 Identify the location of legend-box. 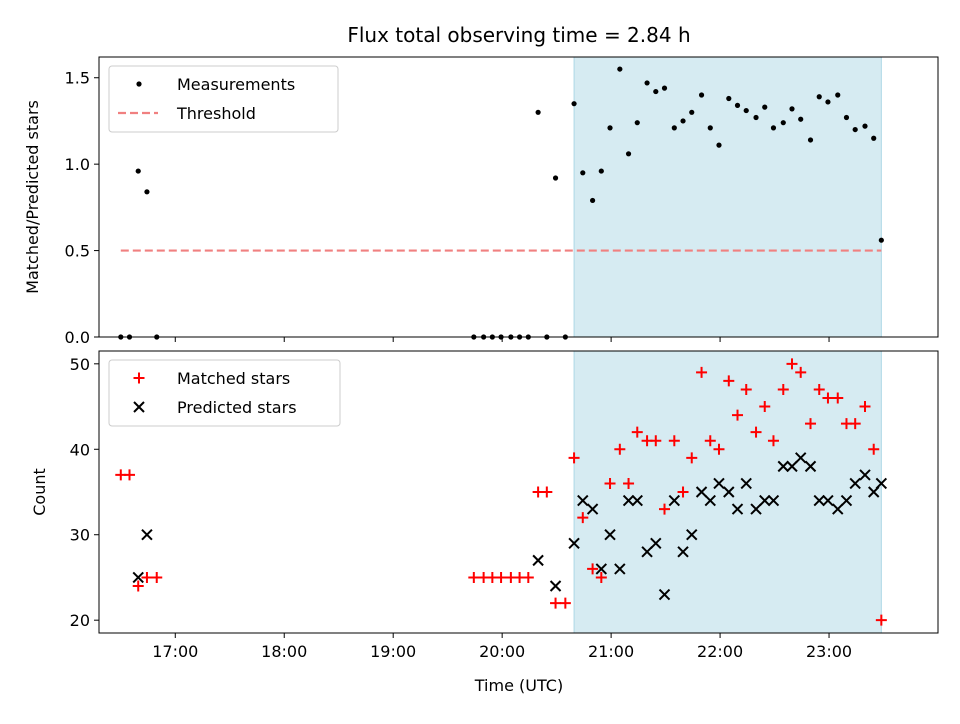
(223, 99).